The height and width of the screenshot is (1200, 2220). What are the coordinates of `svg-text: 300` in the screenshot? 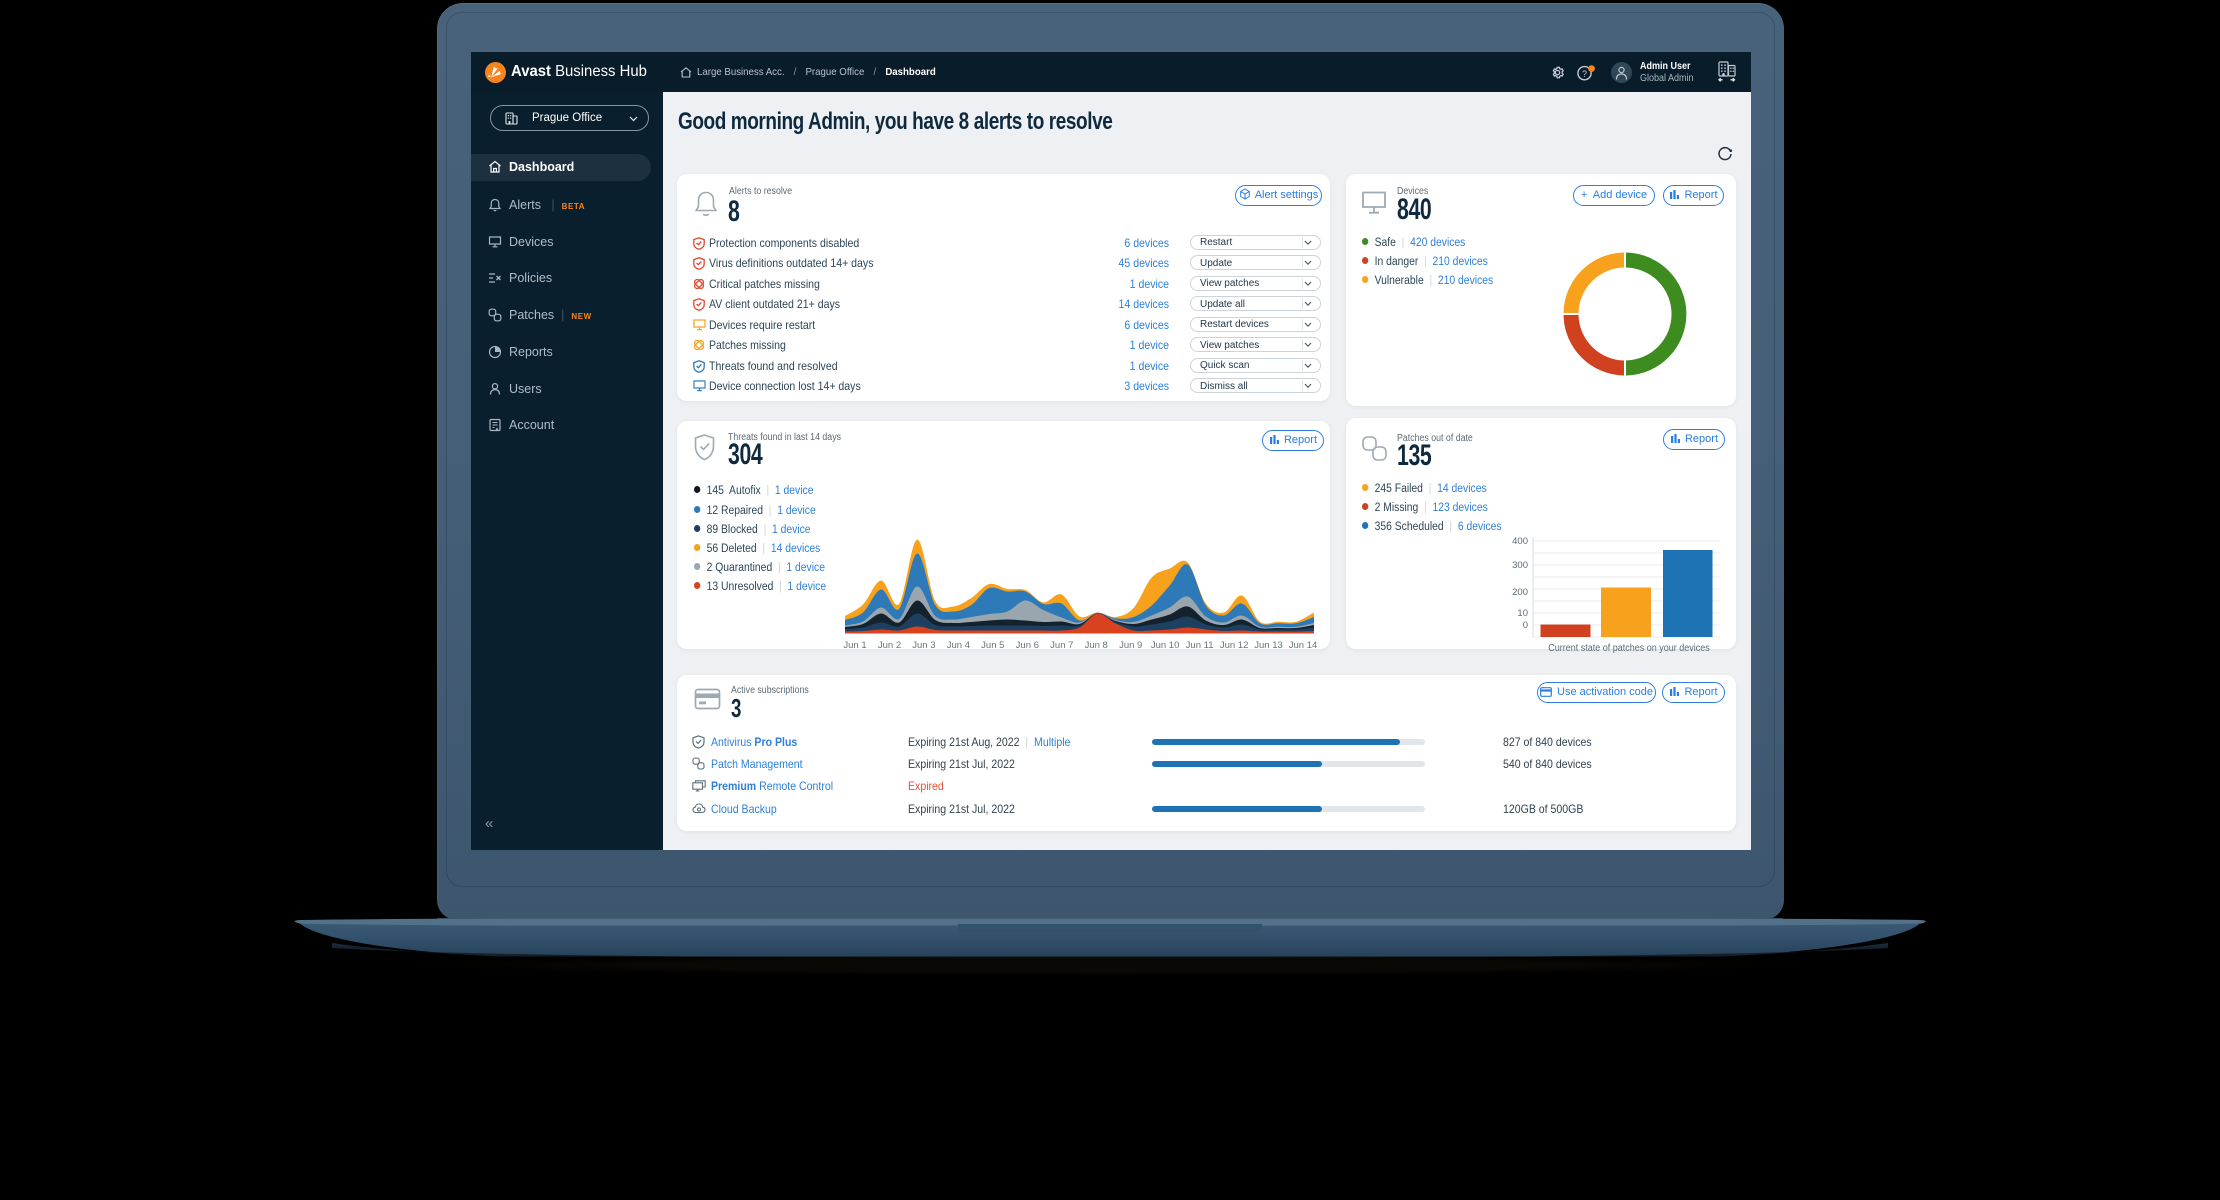 It's located at (1520, 565).